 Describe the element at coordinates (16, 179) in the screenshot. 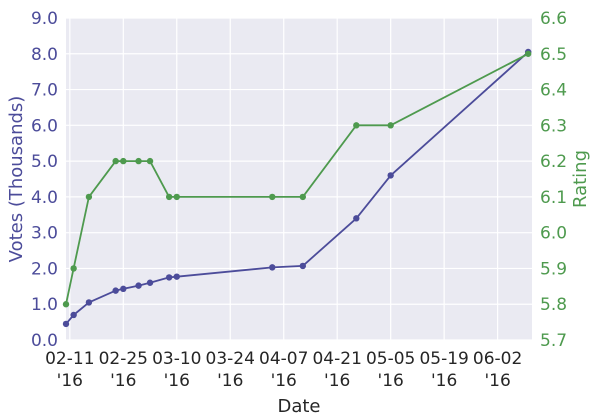

I see `left-axis-label: Votes (Thousands)` at that location.